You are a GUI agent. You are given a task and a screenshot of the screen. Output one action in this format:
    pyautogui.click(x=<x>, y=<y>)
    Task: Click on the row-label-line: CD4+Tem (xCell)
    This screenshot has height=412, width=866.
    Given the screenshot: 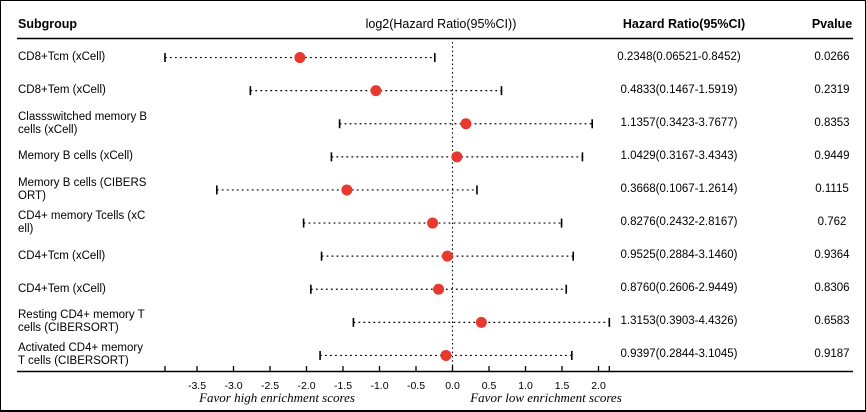 What is the action you would take?
    pyautogui.click(x=62, y=289)
    